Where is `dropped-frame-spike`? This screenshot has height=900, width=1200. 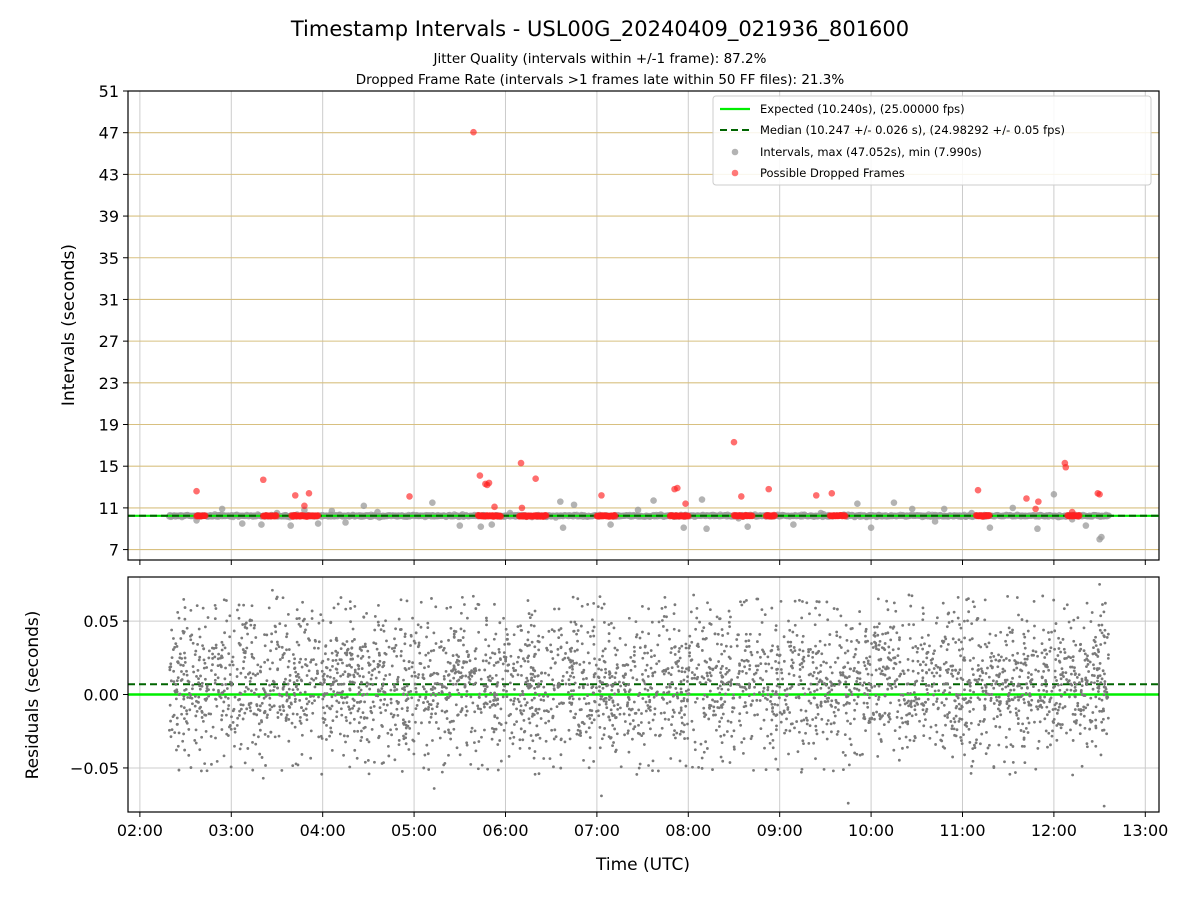 dropped-frame-spike is located at coordinates (677, 488).